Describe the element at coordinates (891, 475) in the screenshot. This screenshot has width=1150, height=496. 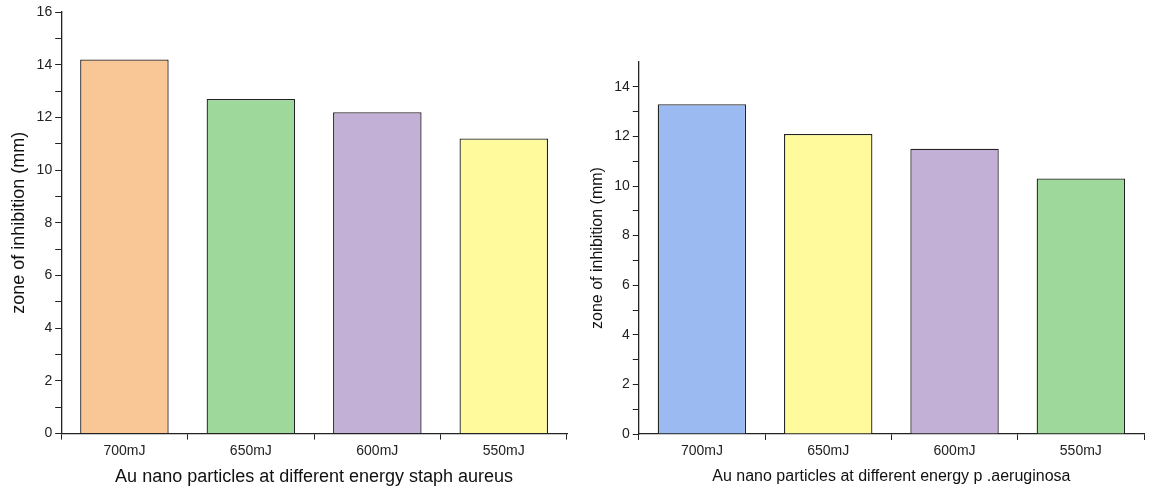
I see `x-axis-title: Au nano particles at different energy p .aeruginosa` at that location.